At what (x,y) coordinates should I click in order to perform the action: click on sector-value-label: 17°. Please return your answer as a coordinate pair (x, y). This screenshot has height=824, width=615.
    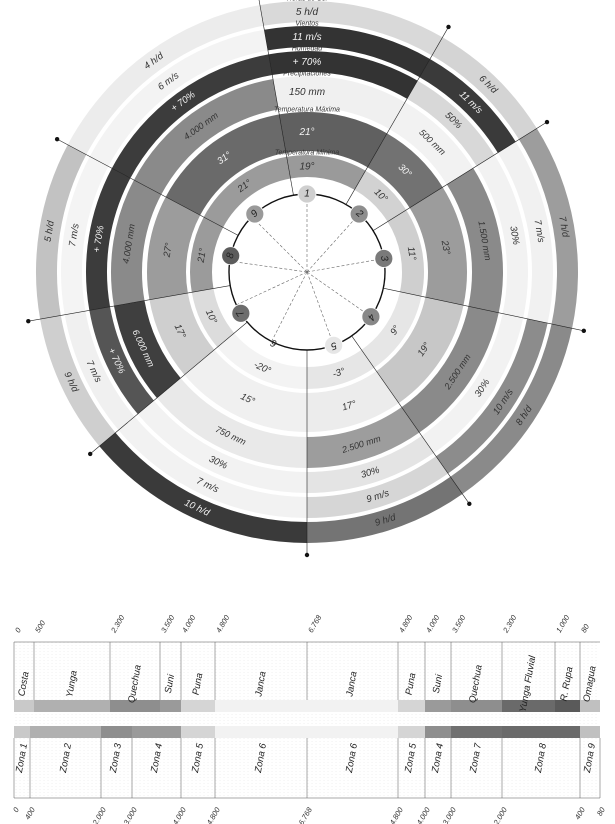
    Looking at the image, I should click on (349, 406).